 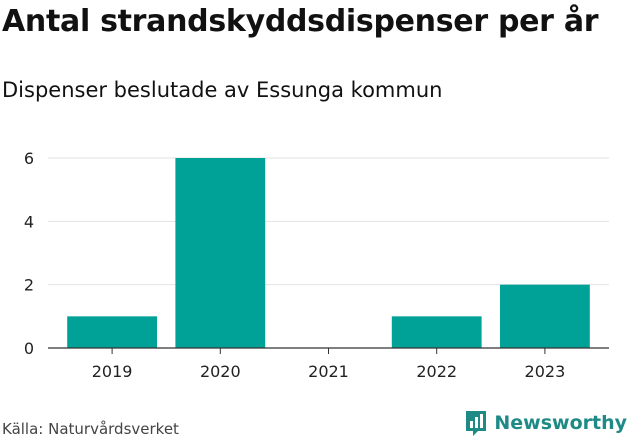 I want to click on newsworthy-logo-icon, so click(x=476, y=423).